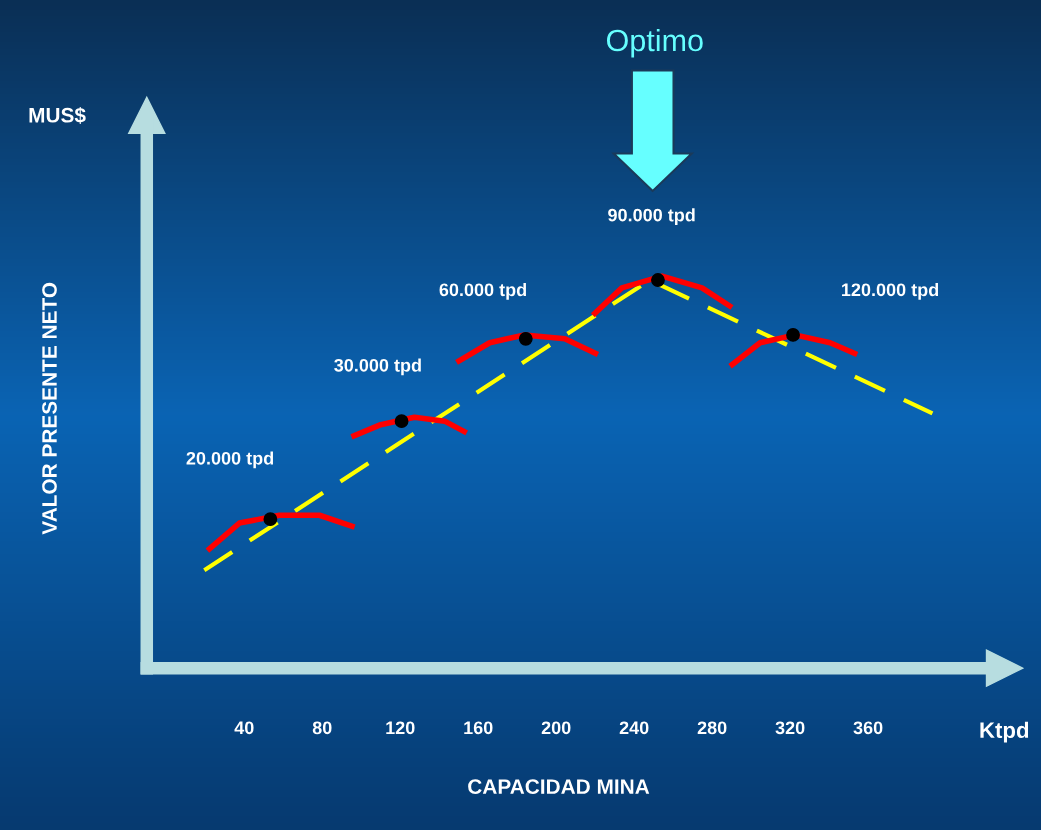 The width and height of the screenshot is (1041, 830). What do you see at coordinates (49, 408) in the screenshot?
I see `y-axis-title: VALOR PRESENTE NETO` at bounding box center [49, 408].